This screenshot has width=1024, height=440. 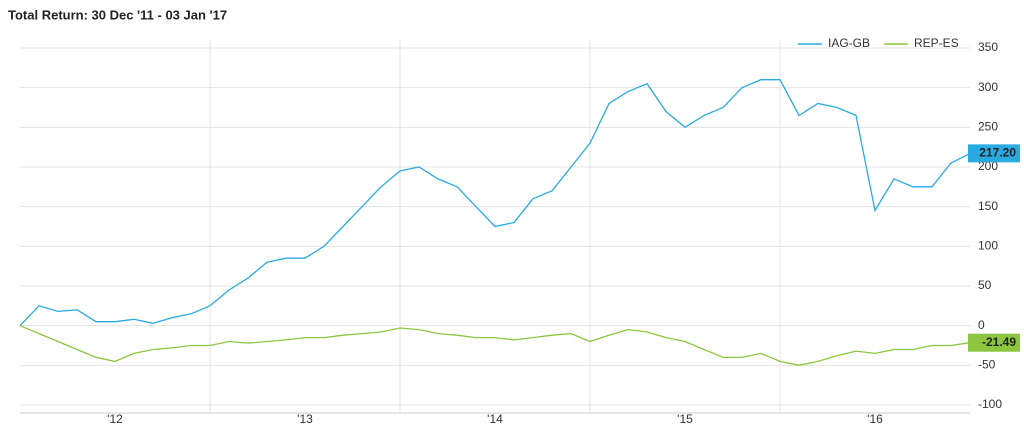 What do you see at coordinates (988, 87) in the screenshot?
I see `y-tick-label: 300` at bounding box center [988, 87].